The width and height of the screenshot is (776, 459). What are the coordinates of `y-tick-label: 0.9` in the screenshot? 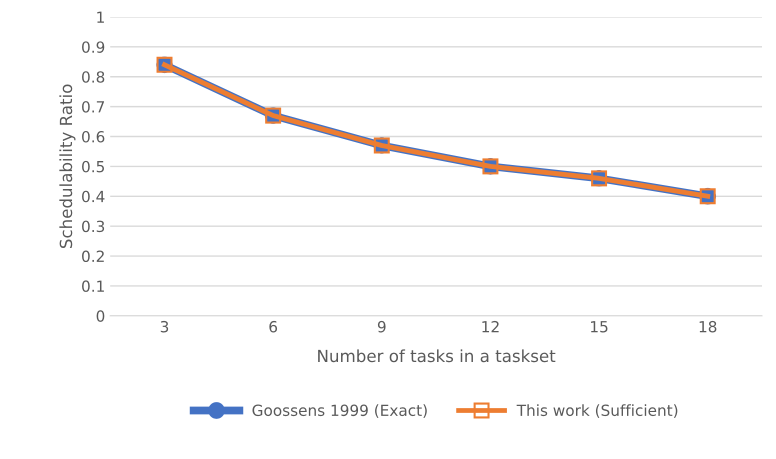 It's located at (93, 47).